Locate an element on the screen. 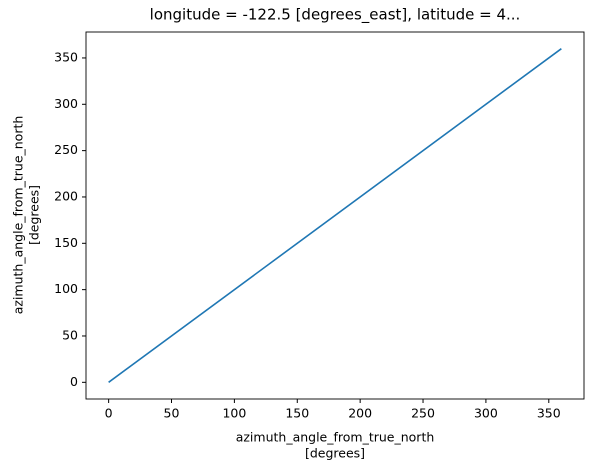 This screenshot has width=592, height=474. x-tick-label: 0 is located at coordinates (109, 413).